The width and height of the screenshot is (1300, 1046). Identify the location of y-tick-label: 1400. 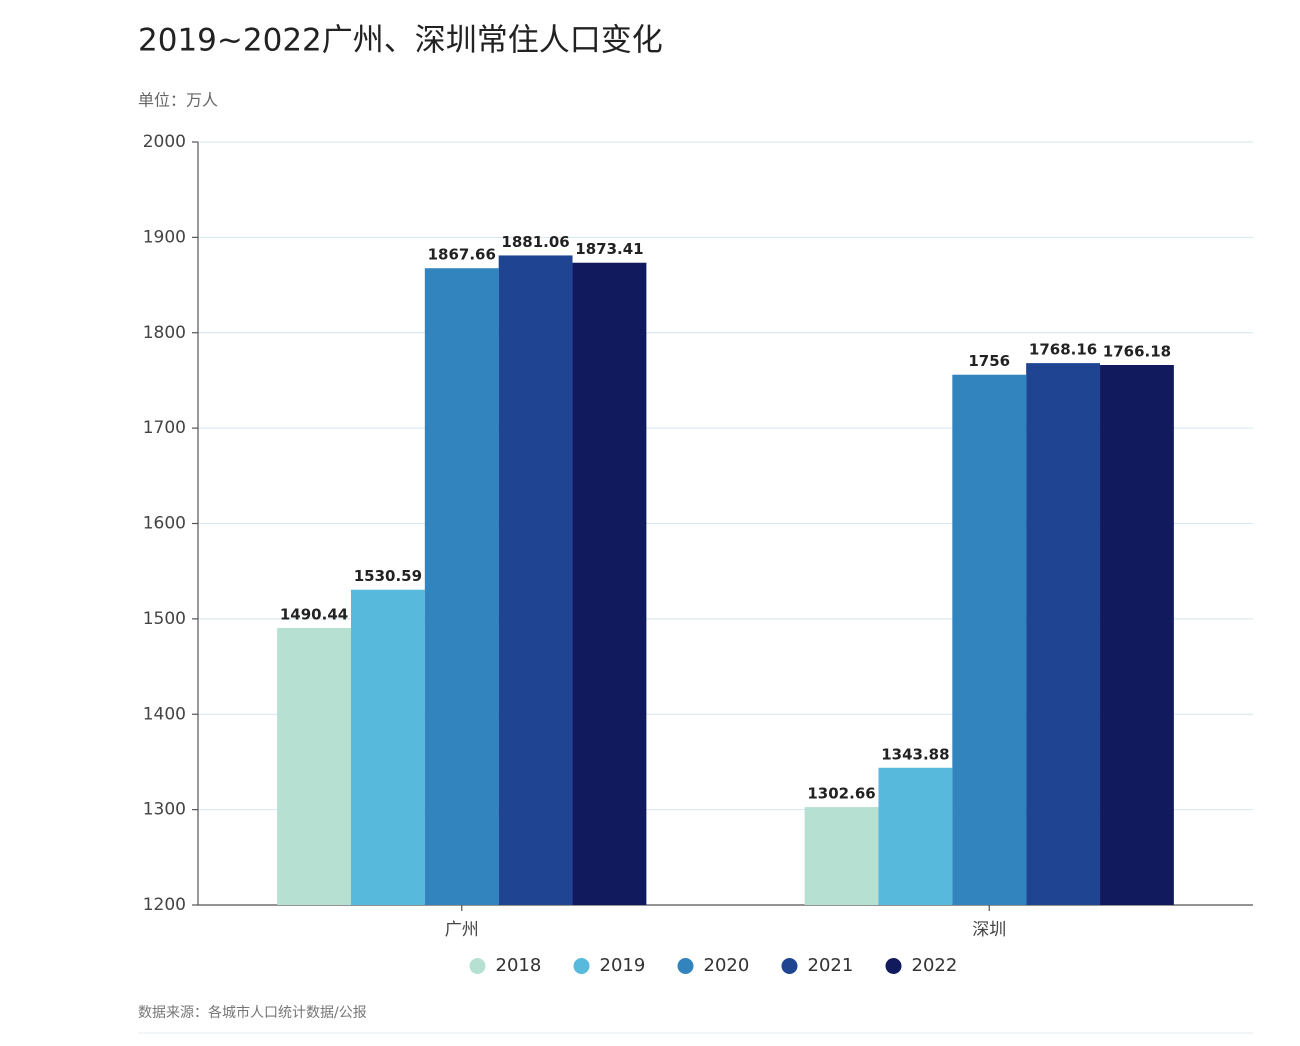
(164, 714).